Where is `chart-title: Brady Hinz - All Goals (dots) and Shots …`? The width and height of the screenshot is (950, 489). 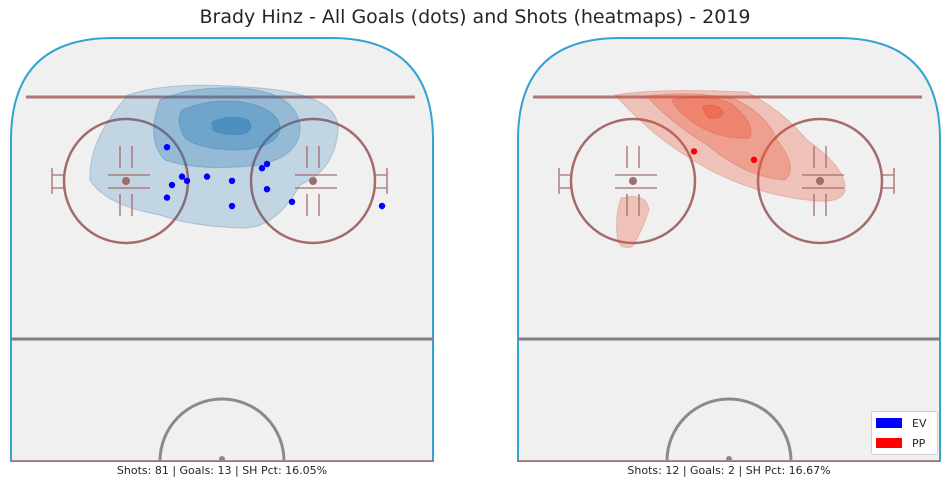
chart-title: Brady Hinz - All Goals (dots) and Shots … is located at coordinates (475, 17).